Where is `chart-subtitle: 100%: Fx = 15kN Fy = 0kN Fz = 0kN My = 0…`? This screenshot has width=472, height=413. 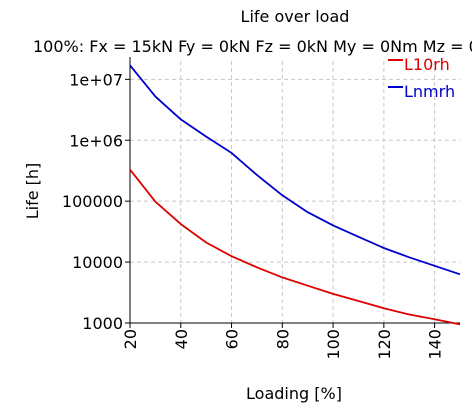
chart-subtitle: 100%: Fx = 15kN Fy = 0kN Fz = 0kN My = 0… is located at coordinates (252, 46).